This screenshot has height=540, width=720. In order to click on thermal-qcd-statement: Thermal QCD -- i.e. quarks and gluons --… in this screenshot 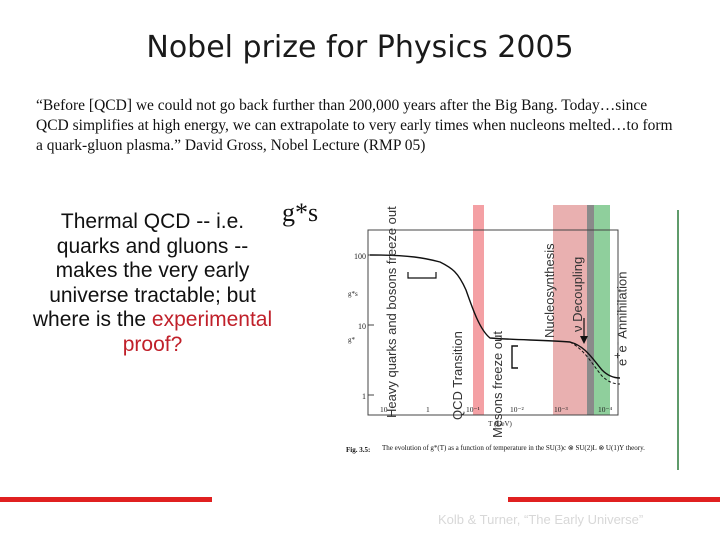, I will do `click(144, 270)`.